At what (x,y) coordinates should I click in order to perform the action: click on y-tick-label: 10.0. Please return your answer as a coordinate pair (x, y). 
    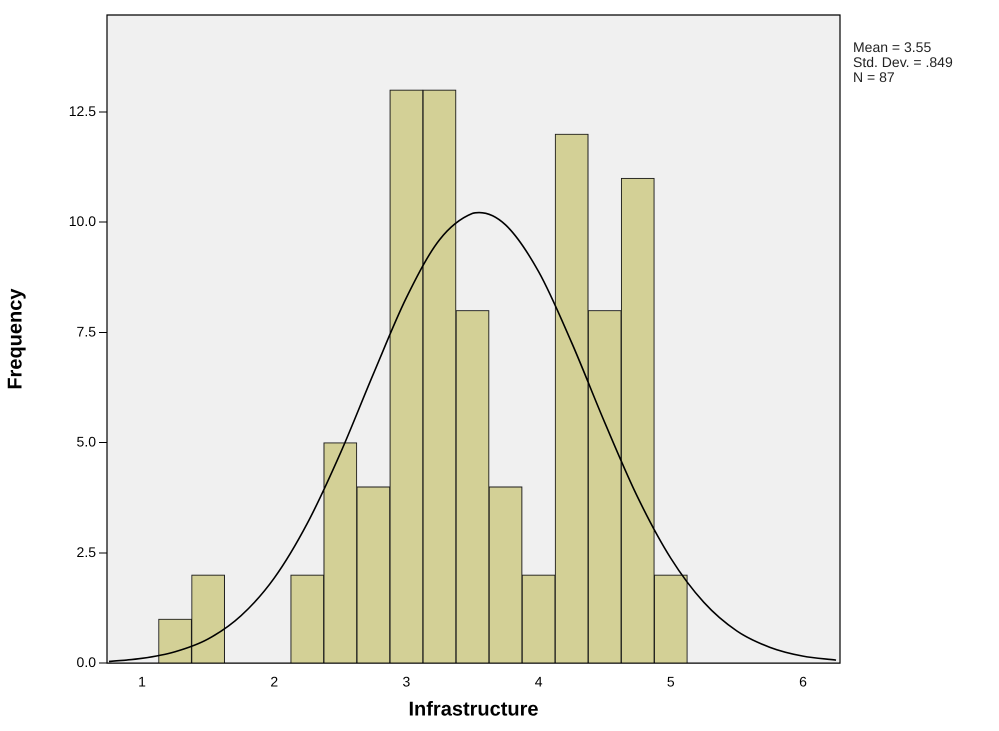
    Looking at the image, I should click on (82, 221).